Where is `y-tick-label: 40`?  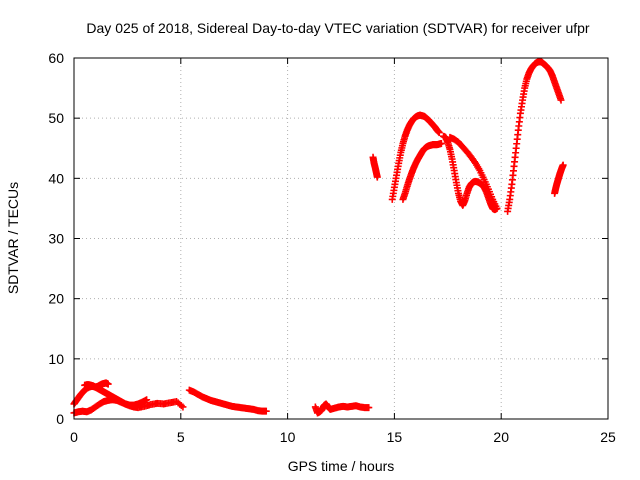
y-tick-label: 40 is located at coordinates (56, 178).